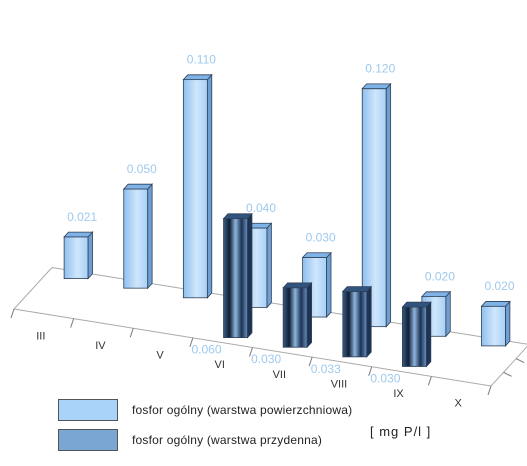 The image size is (527, 466). Describe the element at coordinates (160, 356) in the screenshot. I see `x-tick-label: V` at that location.